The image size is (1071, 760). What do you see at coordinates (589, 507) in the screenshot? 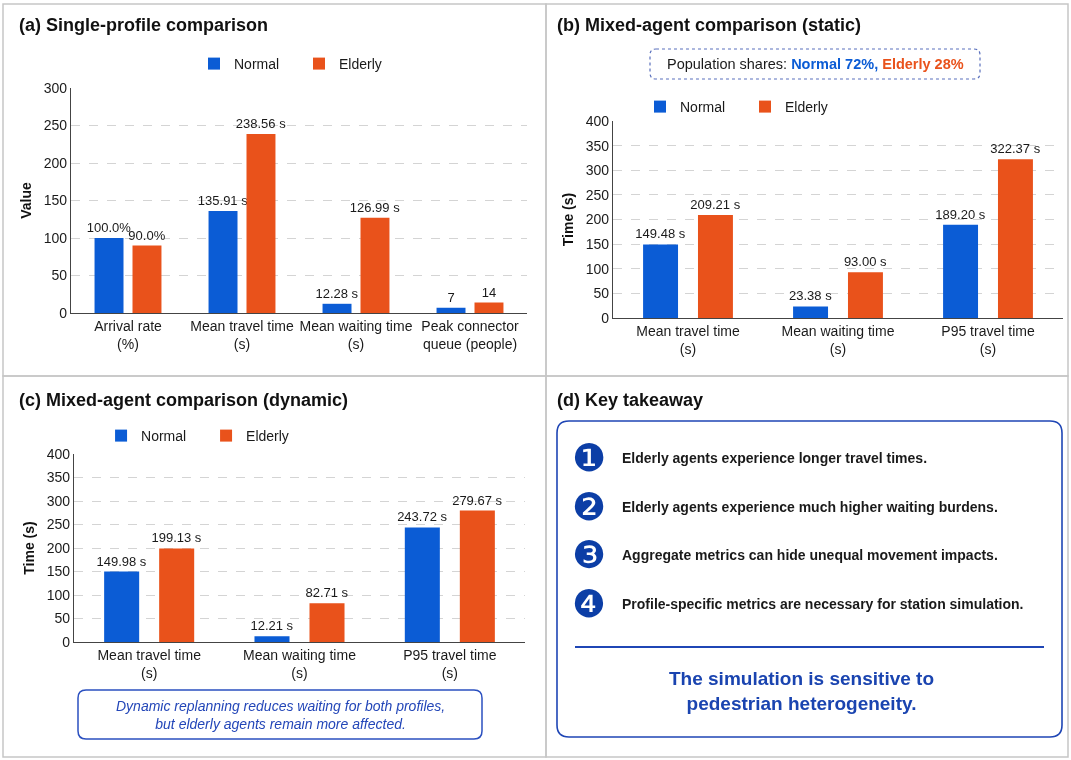
I see `text: ❷` at bounding box center [589, 507].